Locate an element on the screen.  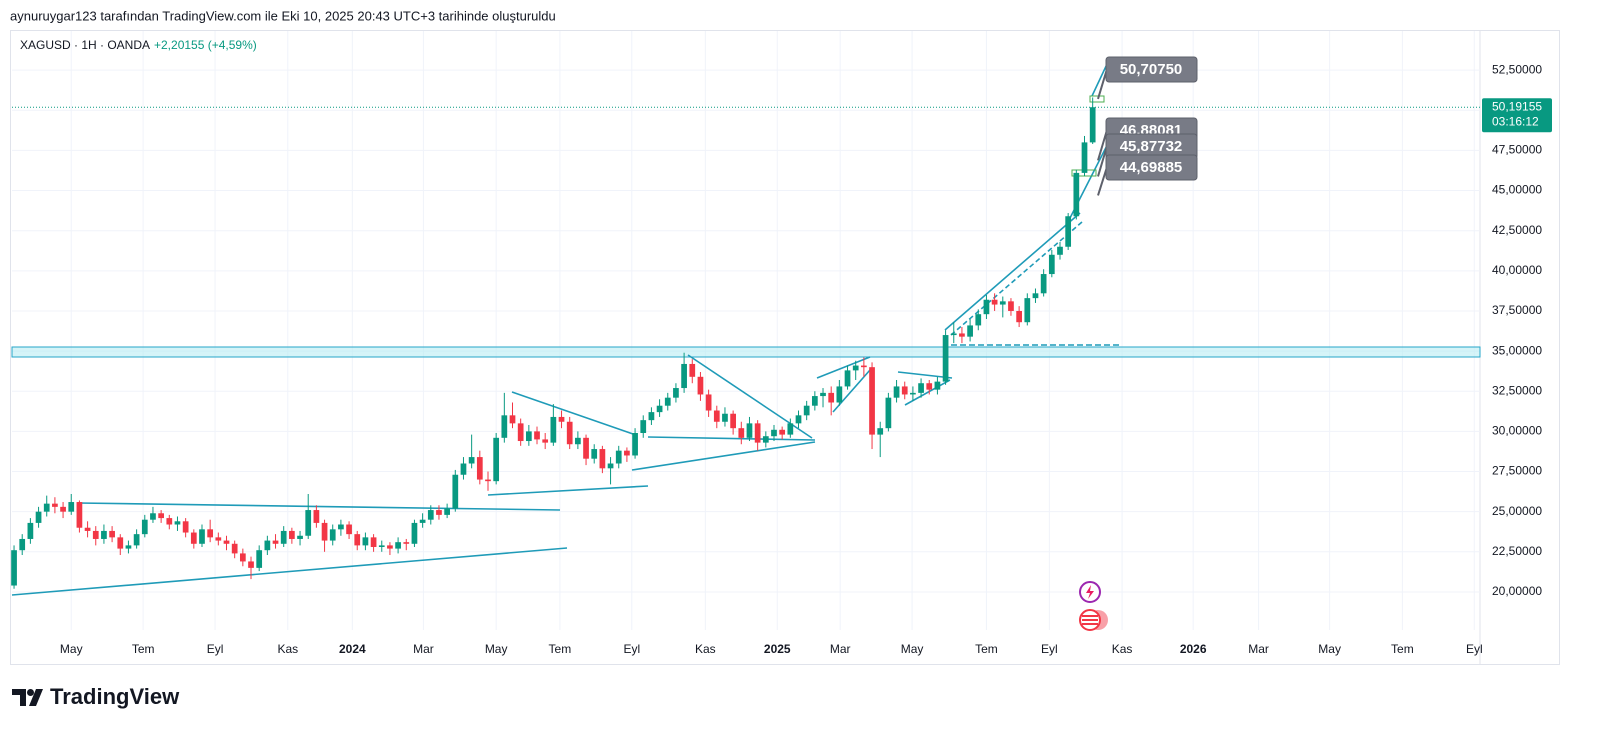
y-tick-label: 25,00000 is located at coordinates (1517, 511).